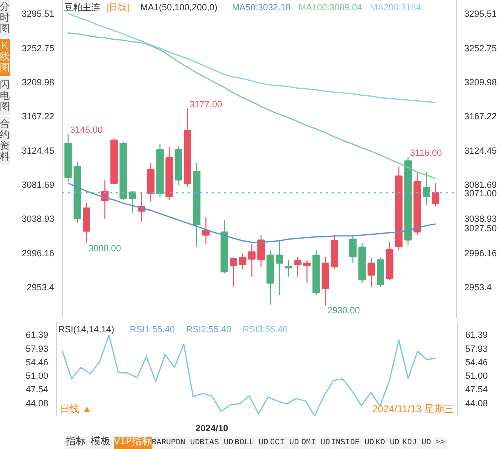  Describe the element at coordinates (118, 7) in the screenshot. I see `chart-subtitle: [日线]` at that location.